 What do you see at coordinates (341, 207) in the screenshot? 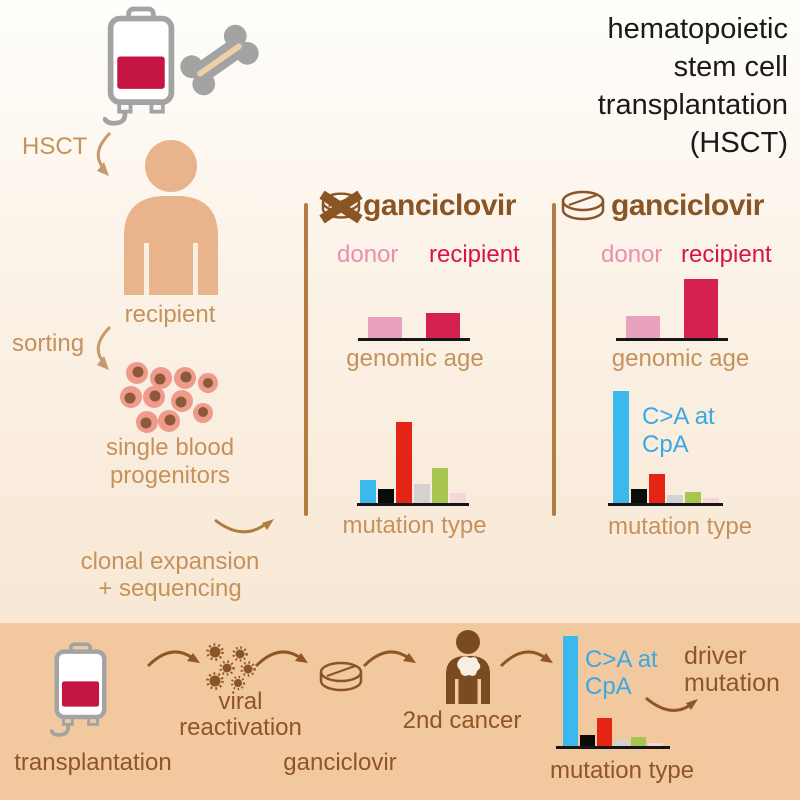
I see `crossed-pill-icon` at bounding box center [341, 207].